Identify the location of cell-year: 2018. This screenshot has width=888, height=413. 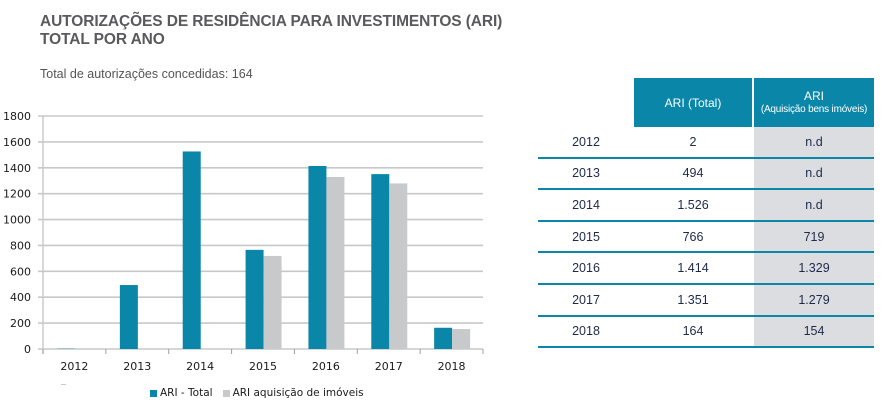
(586, 331).